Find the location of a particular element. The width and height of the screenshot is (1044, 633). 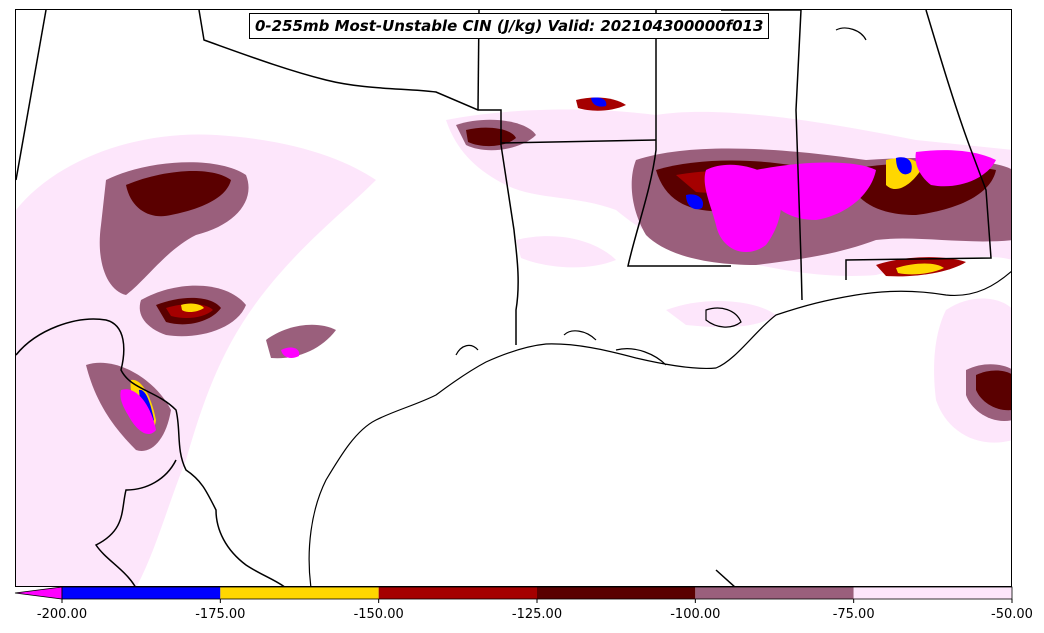

colorbar-tick-label: -150.00 is located at coordinates (378, 614).